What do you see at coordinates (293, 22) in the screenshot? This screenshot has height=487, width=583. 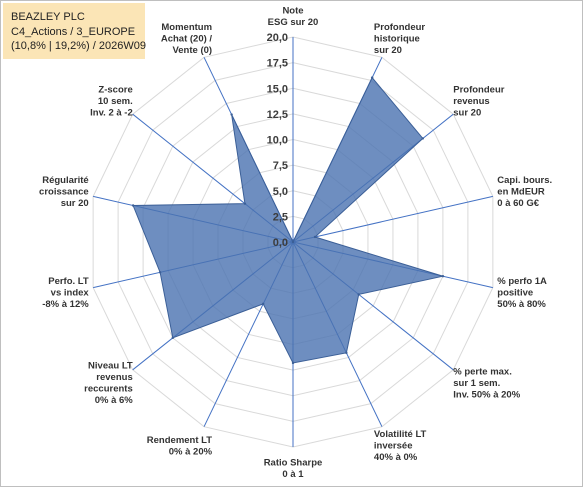 I see `axis-label-line: ESG sur 20` at bounding box center [293, 22].